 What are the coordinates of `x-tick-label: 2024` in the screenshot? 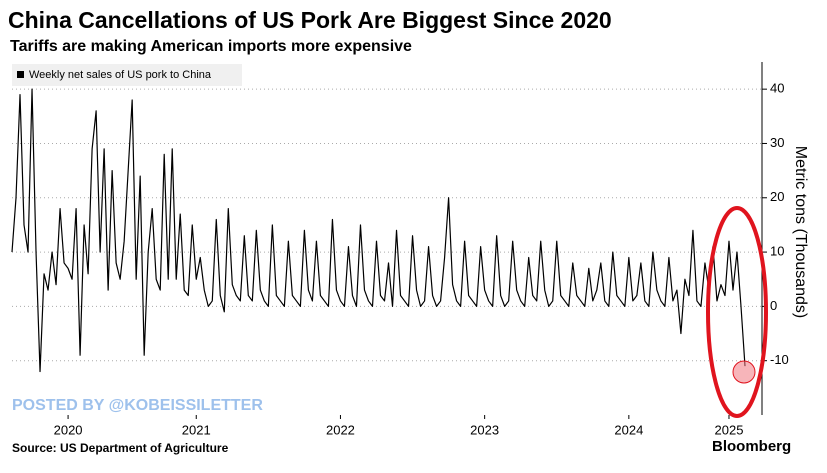 It's located at (628, 429).